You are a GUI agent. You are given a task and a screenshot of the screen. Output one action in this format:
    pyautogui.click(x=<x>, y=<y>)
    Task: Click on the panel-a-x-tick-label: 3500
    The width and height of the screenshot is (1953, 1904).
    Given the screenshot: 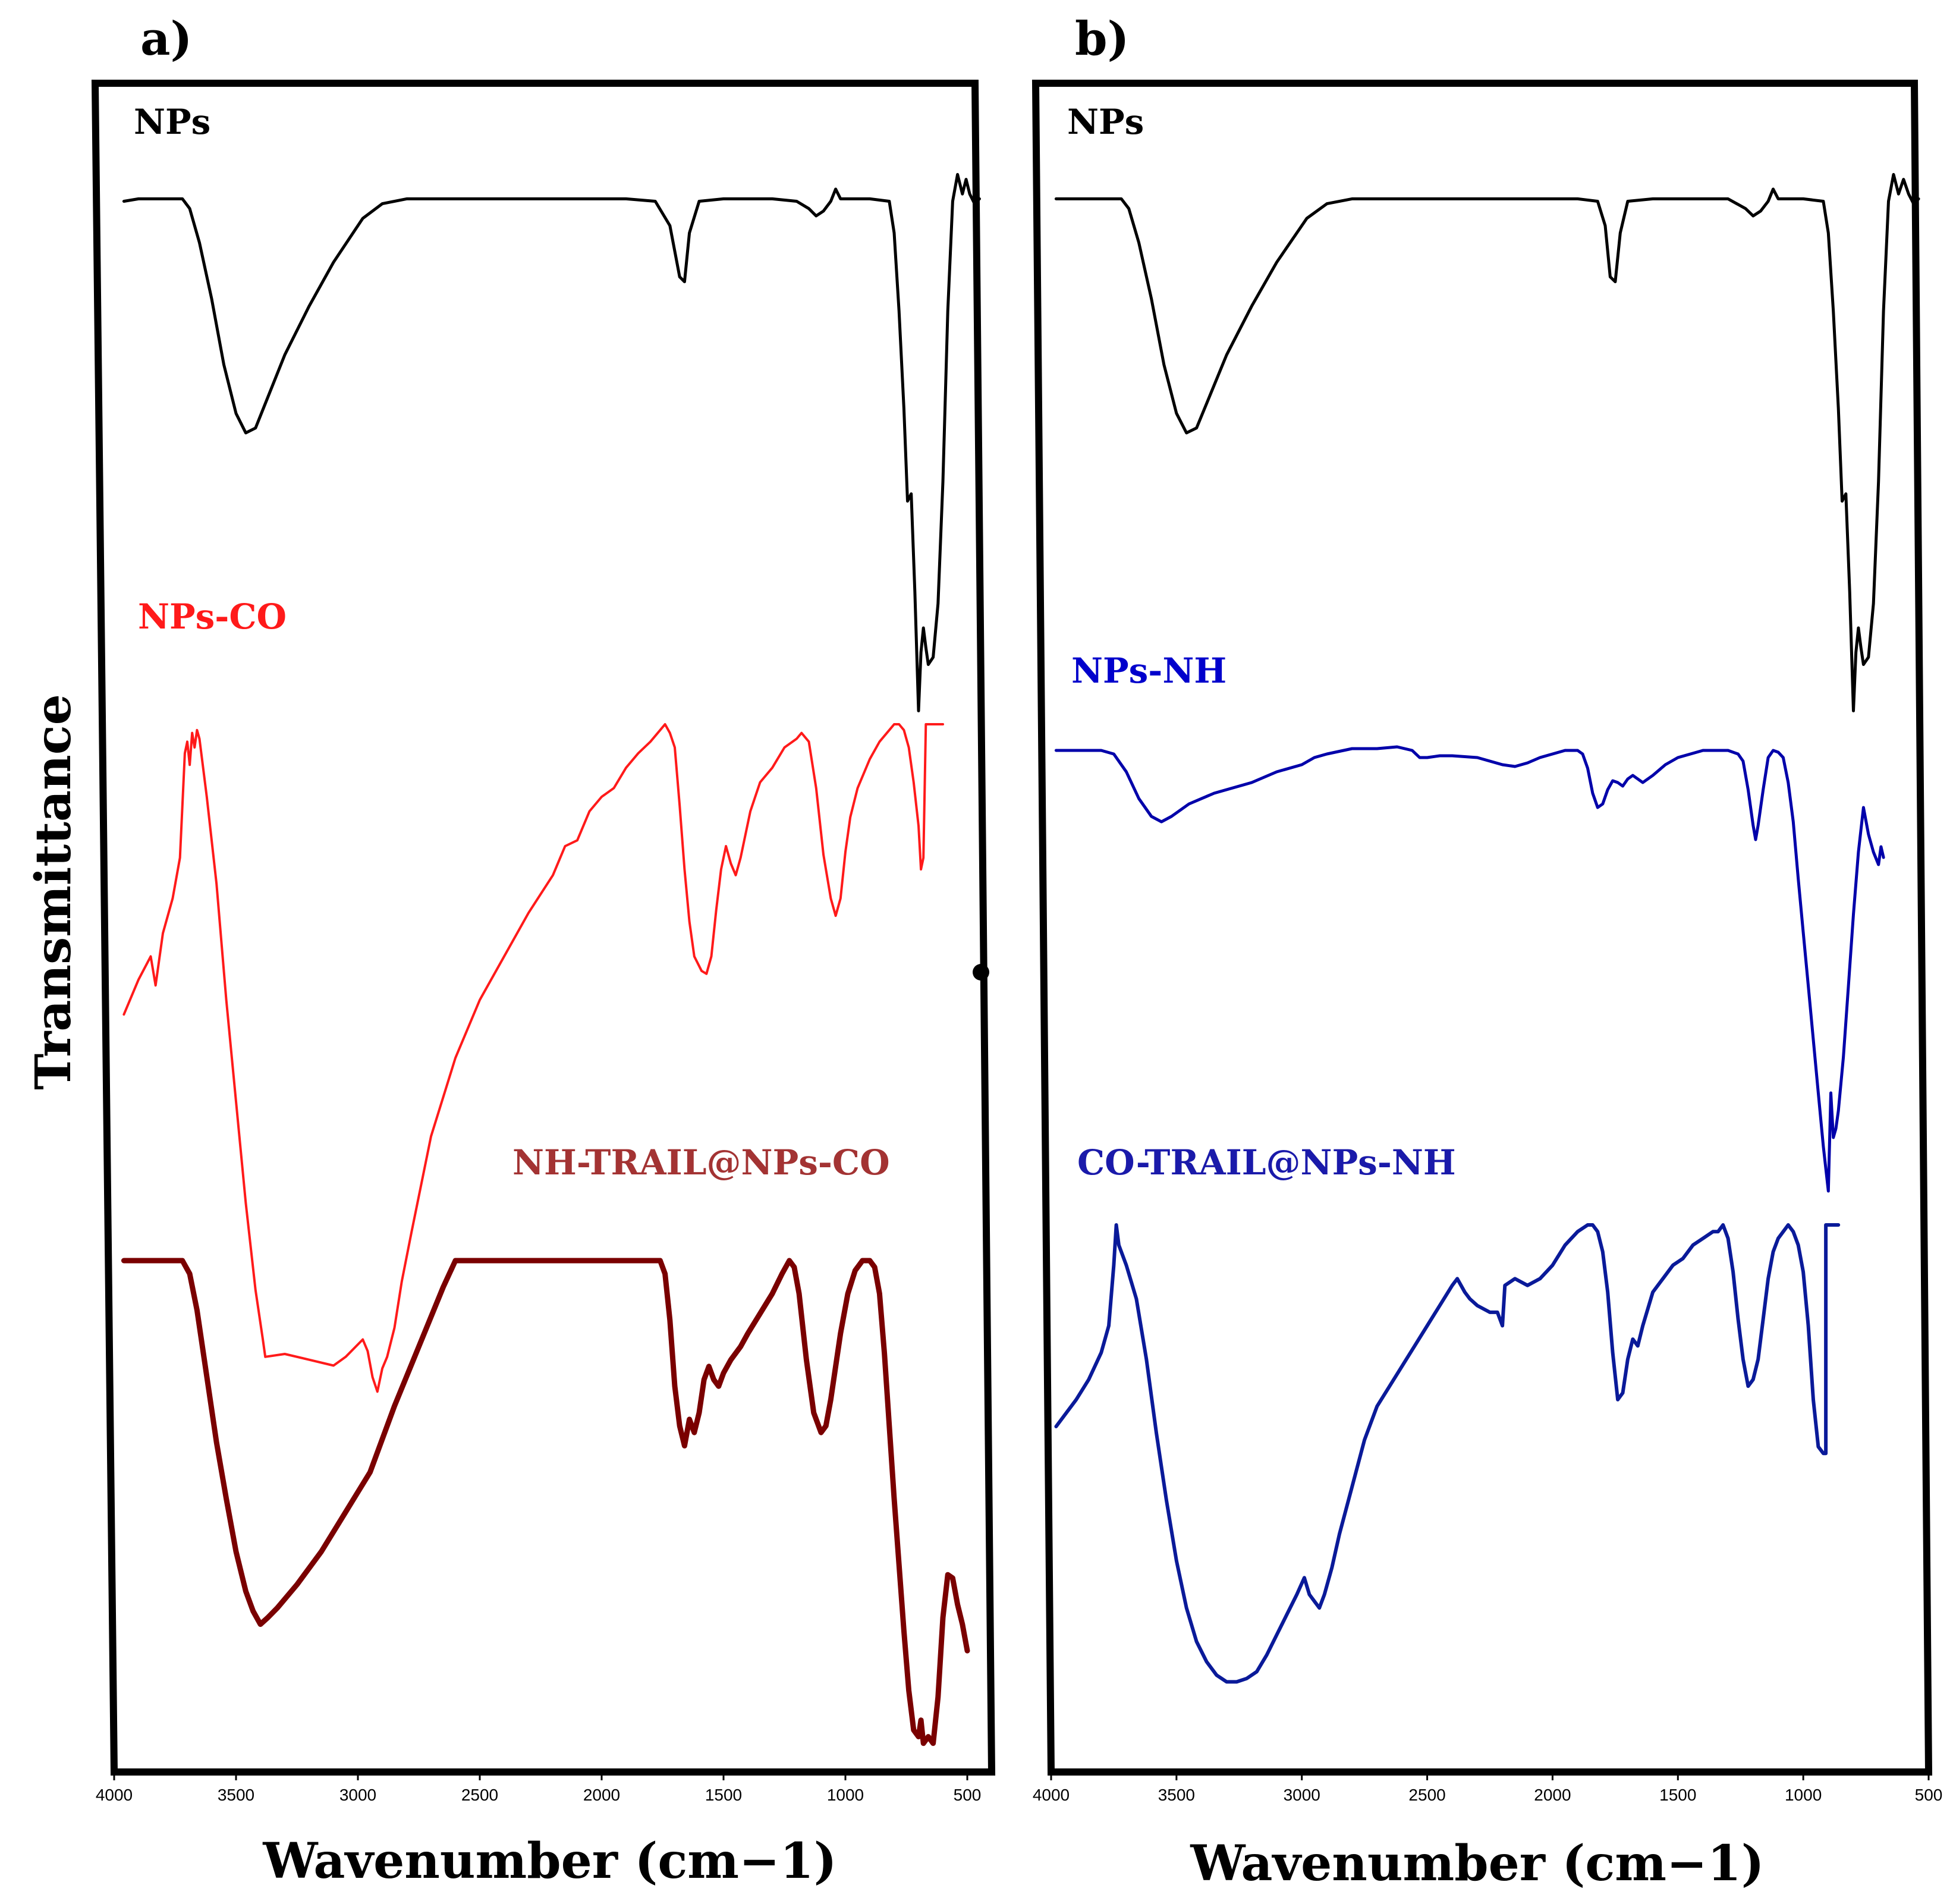 What is the action you would take?
    pyautogui.click(x=236, y=1795)
    